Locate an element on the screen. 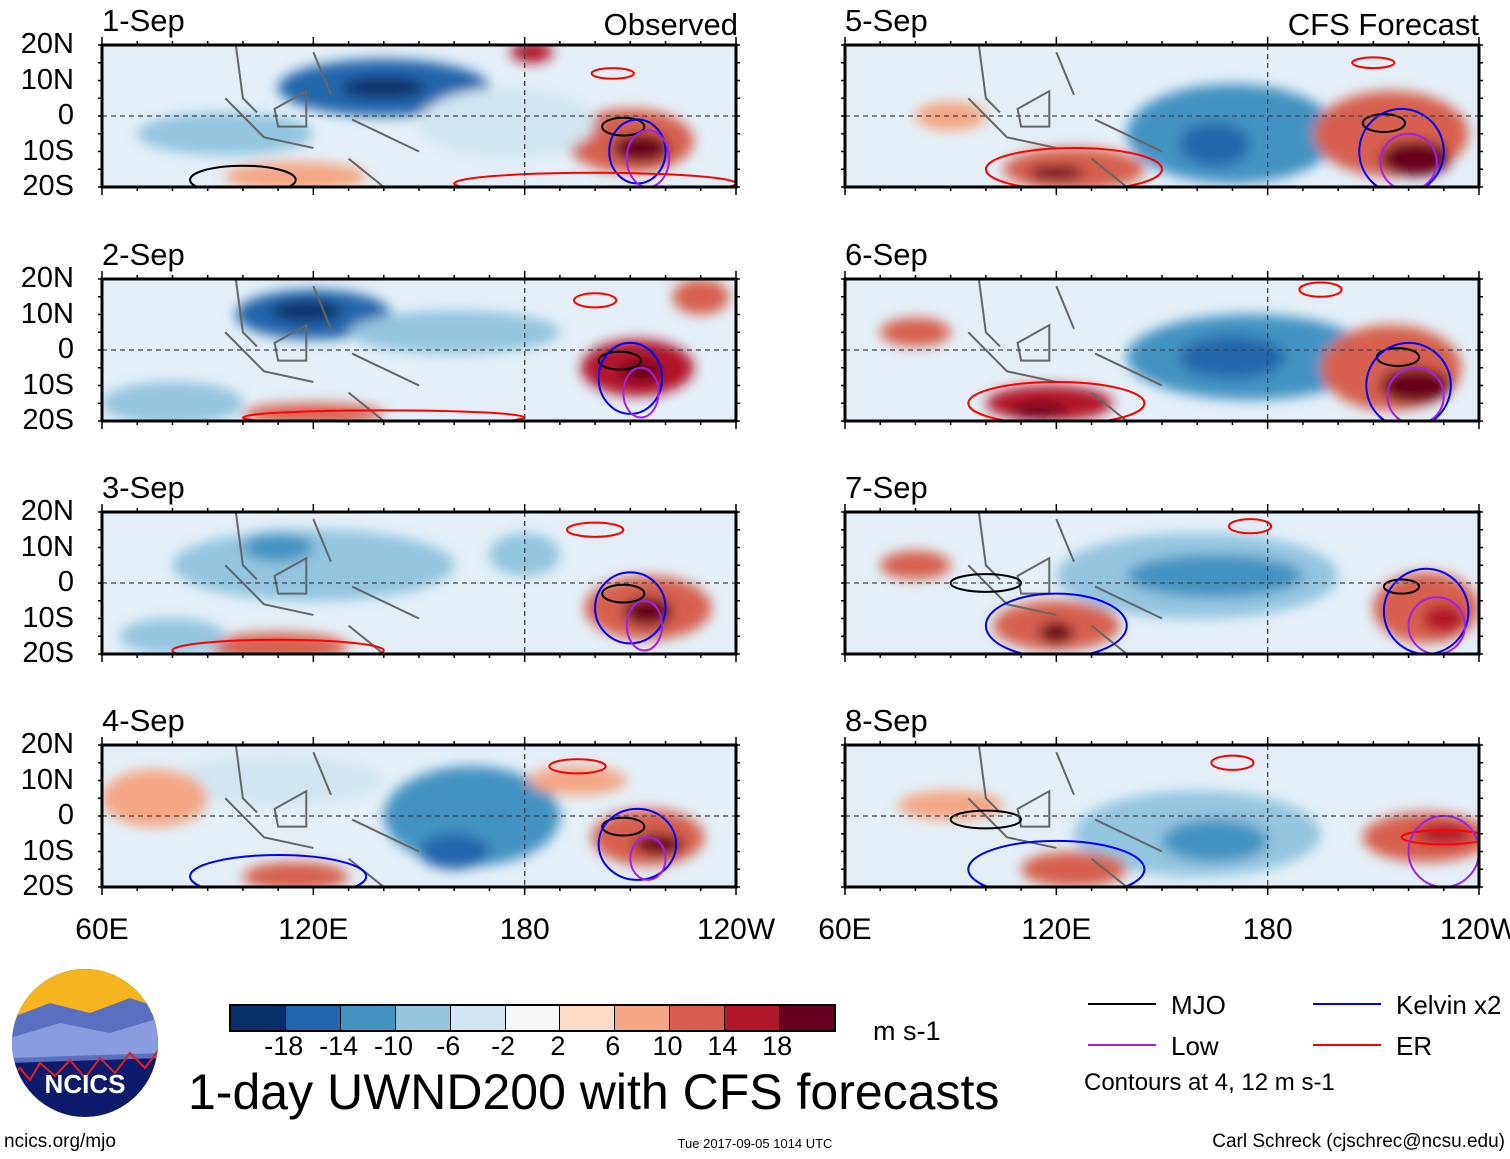  panel-header: CFS Forecast is located at coordinates (1383, 24).